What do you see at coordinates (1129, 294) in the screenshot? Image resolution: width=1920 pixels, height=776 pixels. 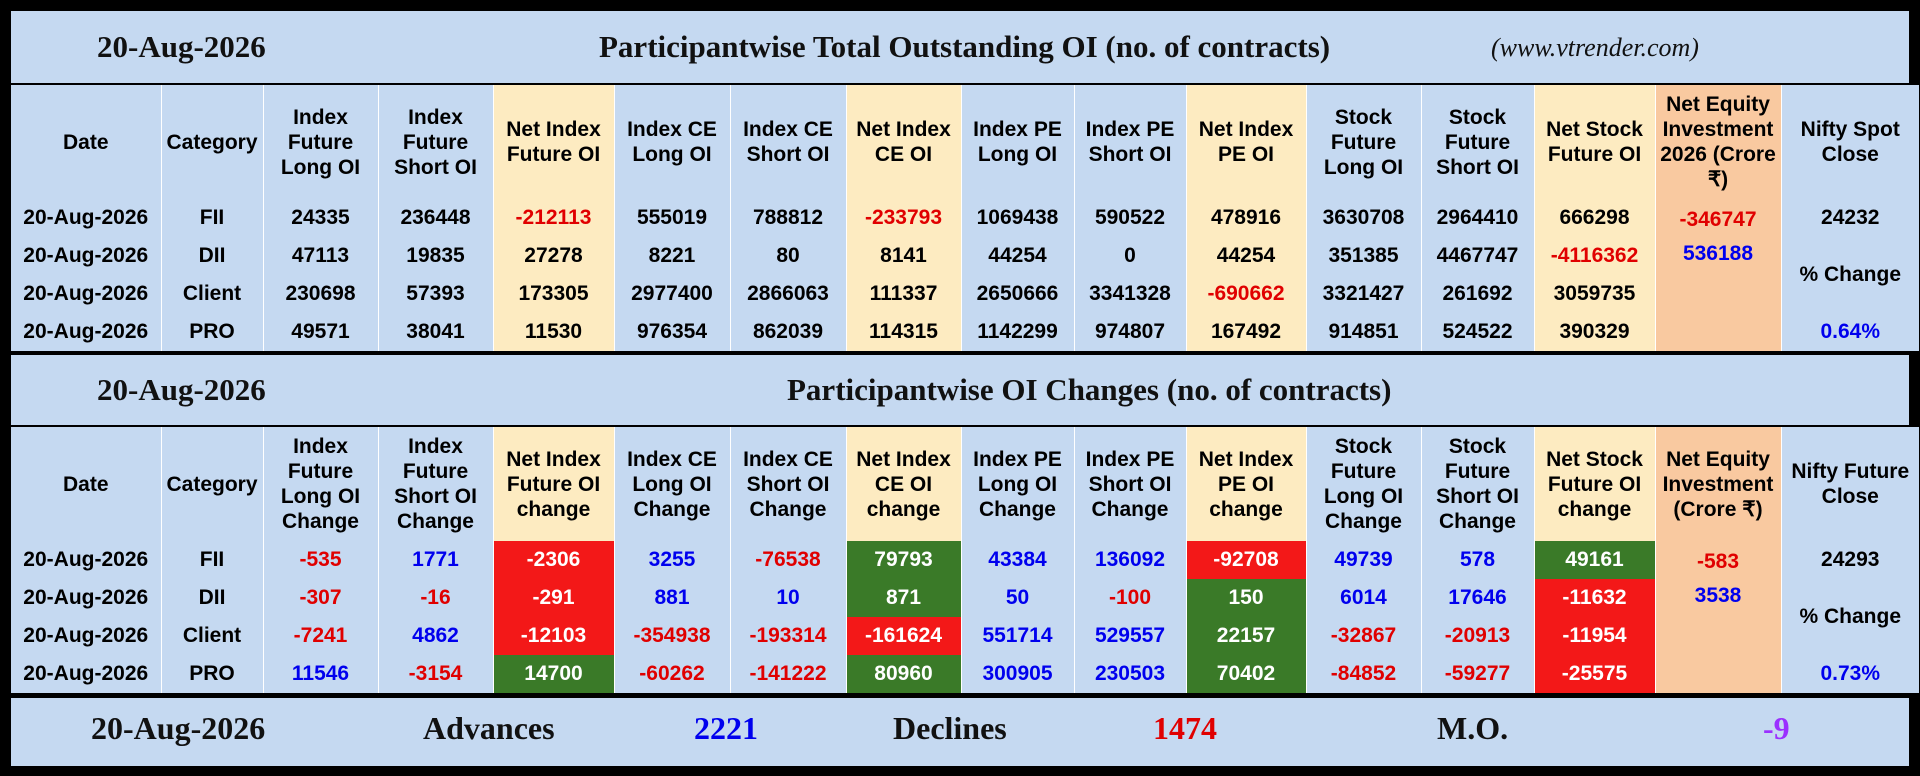 I see `table-cell: 3341328` at bounding box center [1129, 294].